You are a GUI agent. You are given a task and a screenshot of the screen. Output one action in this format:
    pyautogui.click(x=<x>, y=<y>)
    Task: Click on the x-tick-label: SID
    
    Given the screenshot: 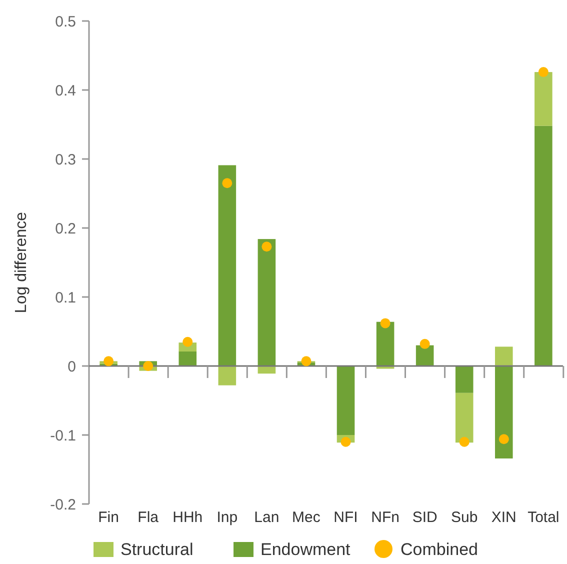 What is the action you would take?
    pyautogui.click(x=425, y=517)
    